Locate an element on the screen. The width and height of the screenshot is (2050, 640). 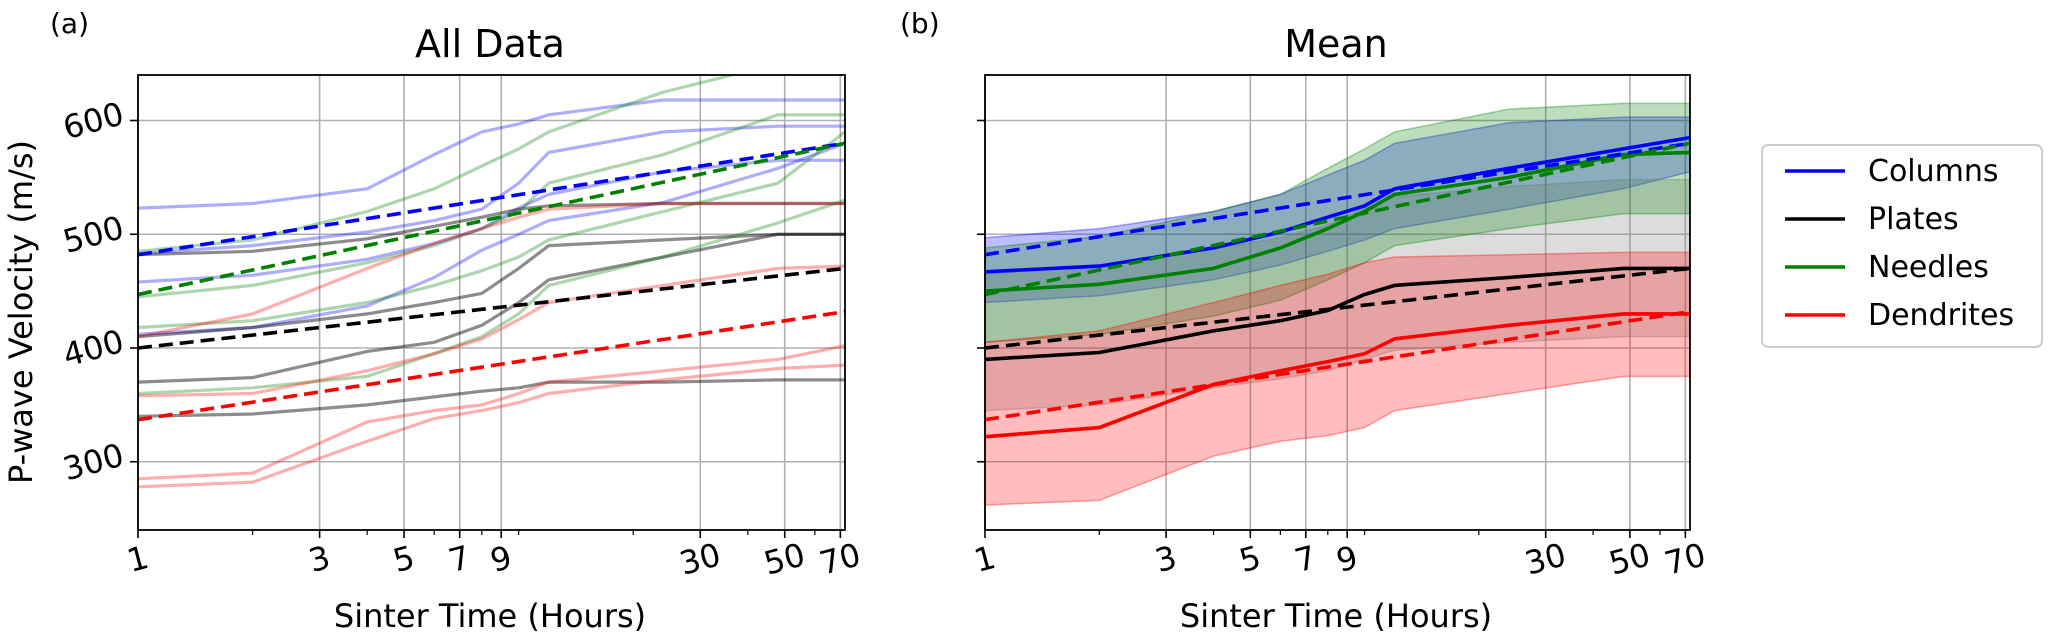
panel-b-xtick-label-3: 3 is located at coordinates (1166, 559).